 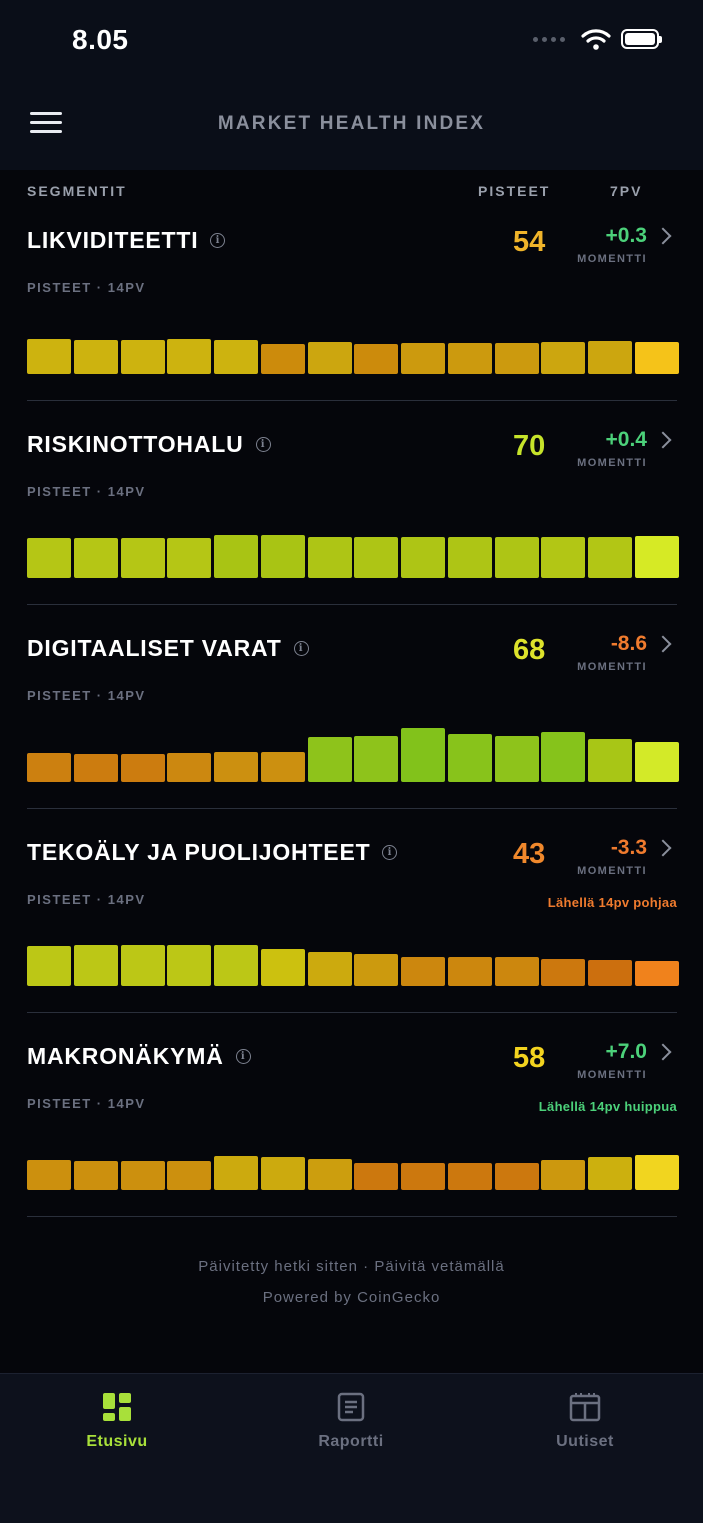 I want to click on tab-label: Etusivu, so click(x=117, y=1441).